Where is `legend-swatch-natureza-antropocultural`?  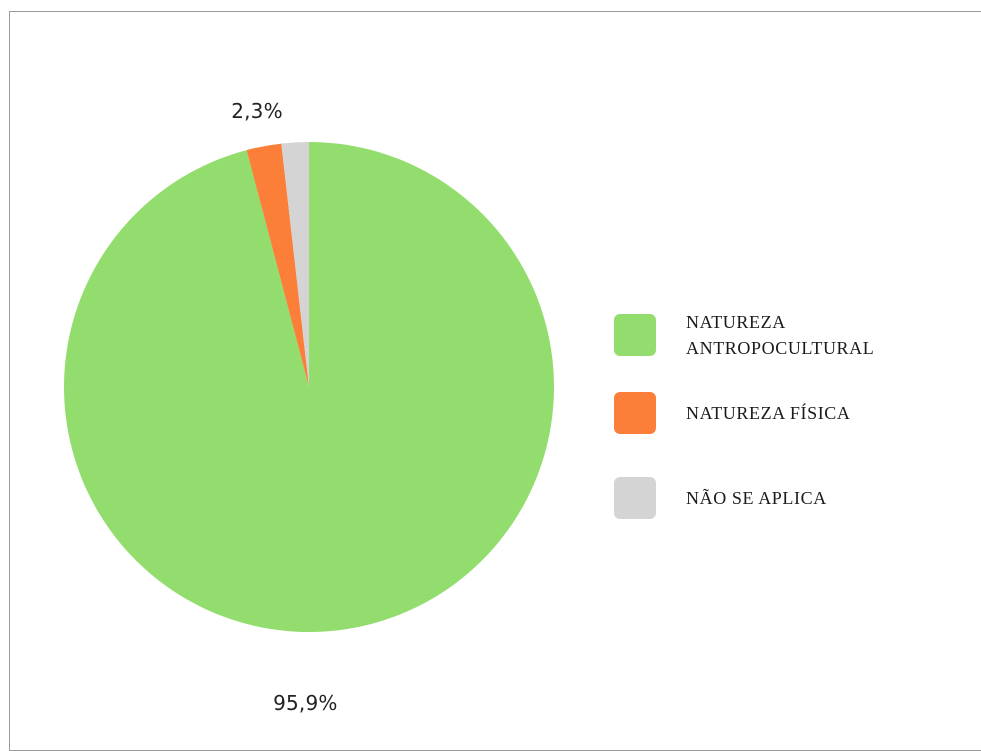 legend-swatch-natureza-antropocultural is located at coordinates (635, 335).